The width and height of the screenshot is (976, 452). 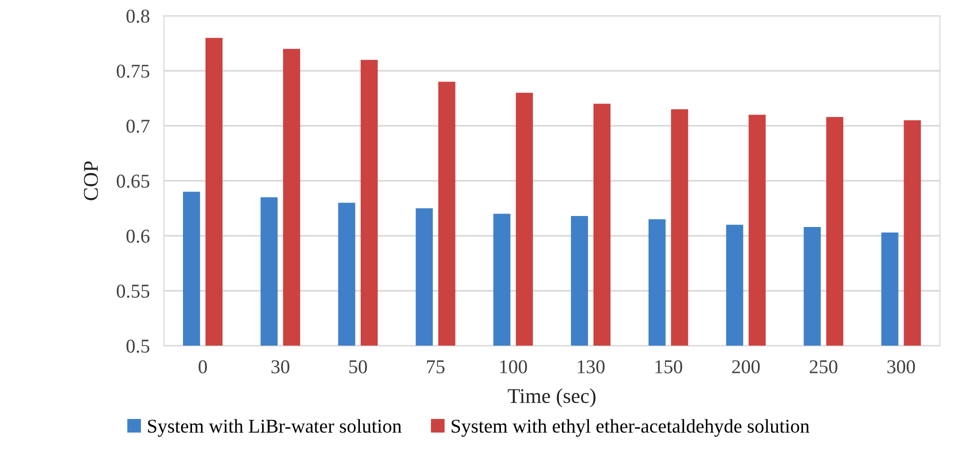 What do you see at coordinates (901, 367) in the screenshot?
I see `x-tick-label: 300` at bounding box center [901, 367].